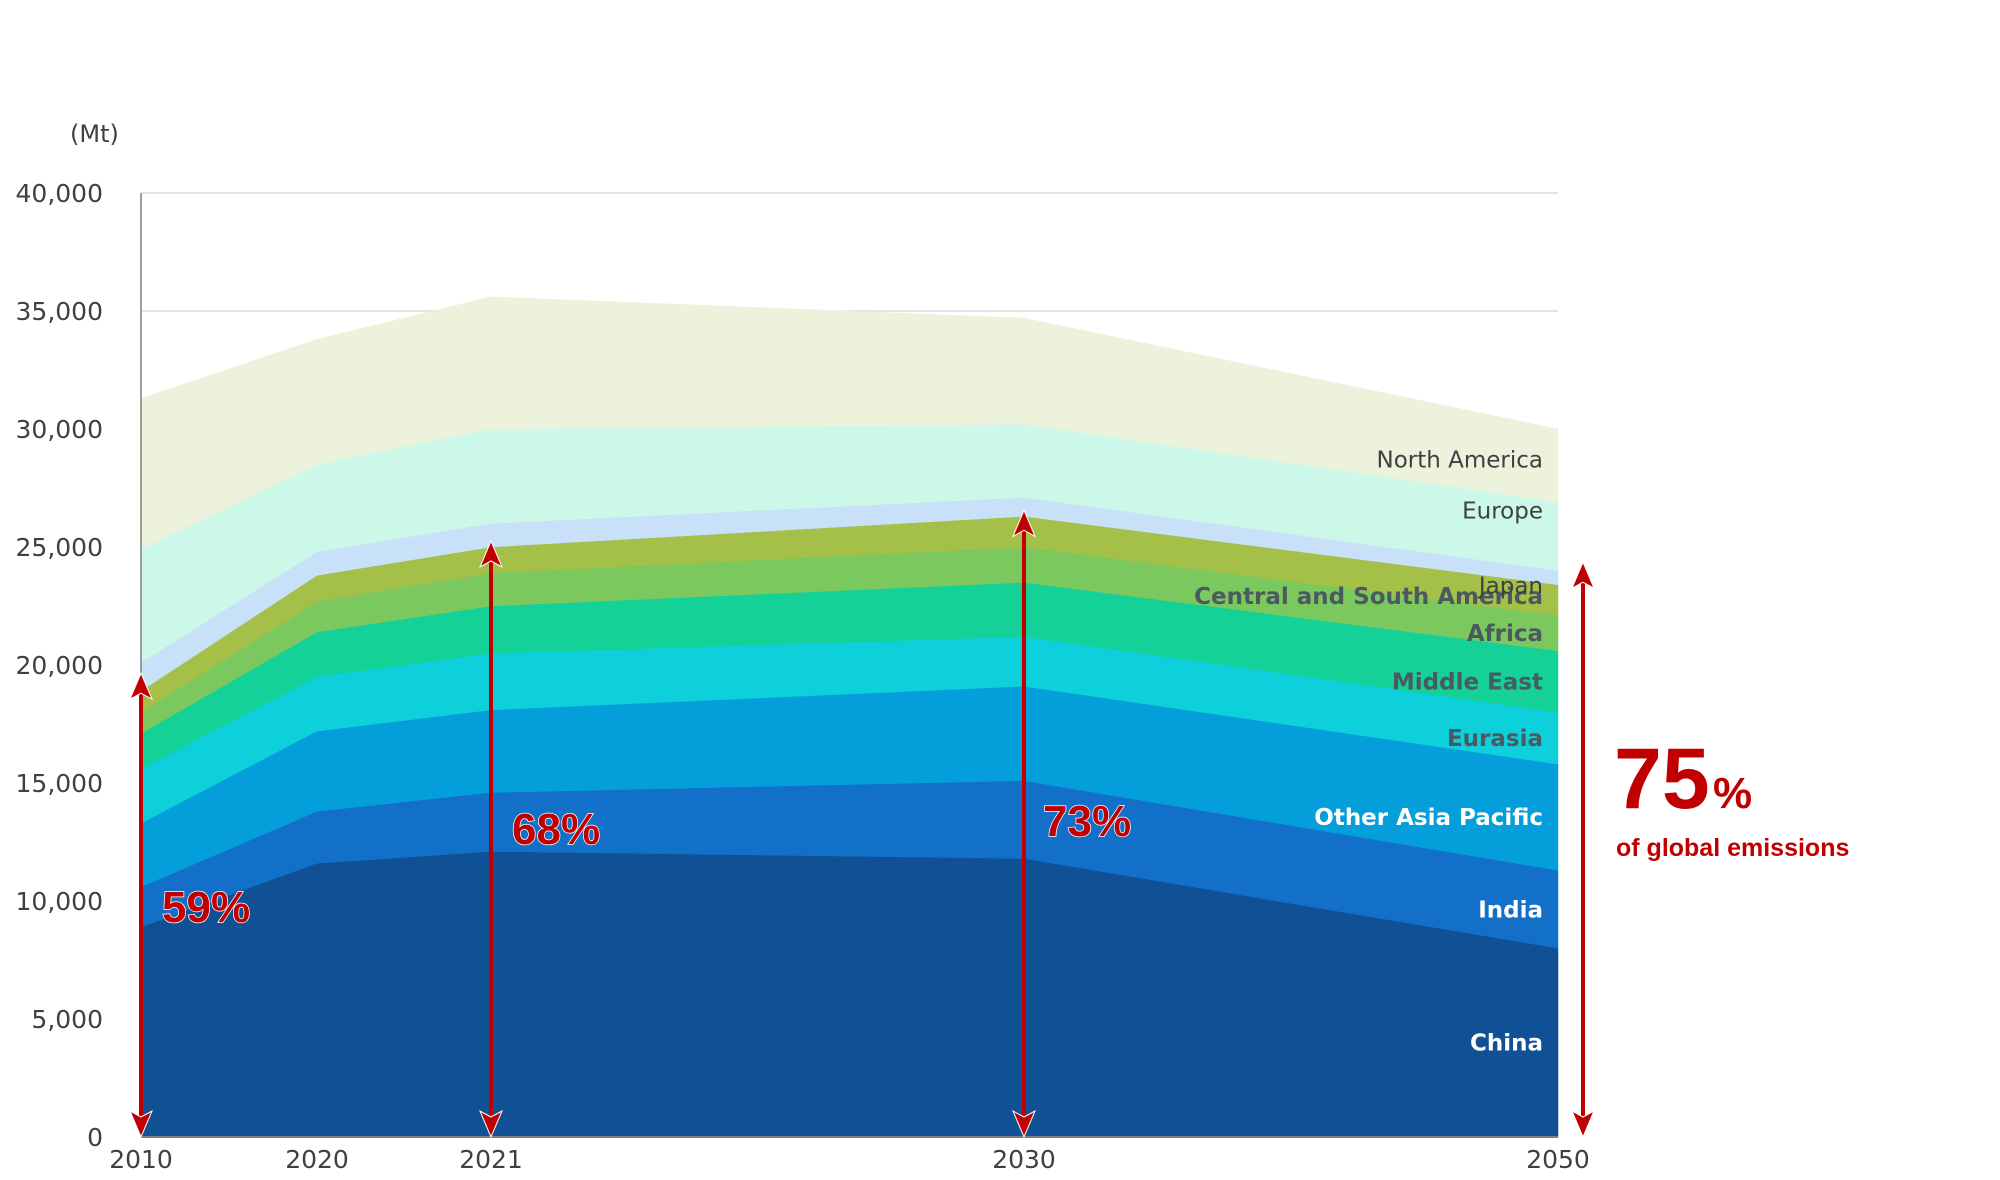  What do you see at coordinates (1087, 821) in the screenshot?
I see `share-label-2030: 73%` at bounding box center [1087, 821].